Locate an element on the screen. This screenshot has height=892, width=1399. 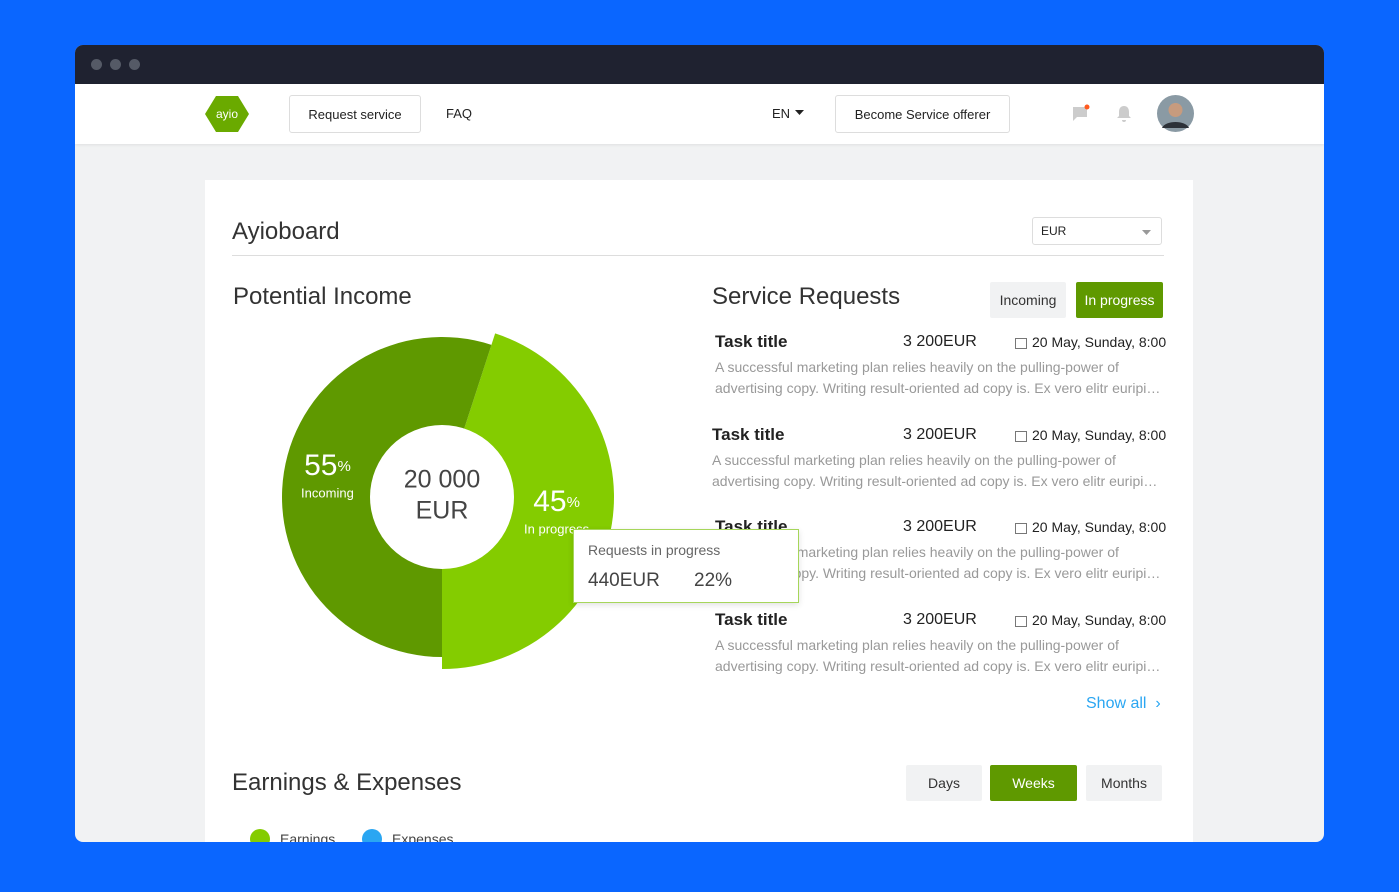
board-title: Ayioboard is located at coordinates (286, 231).